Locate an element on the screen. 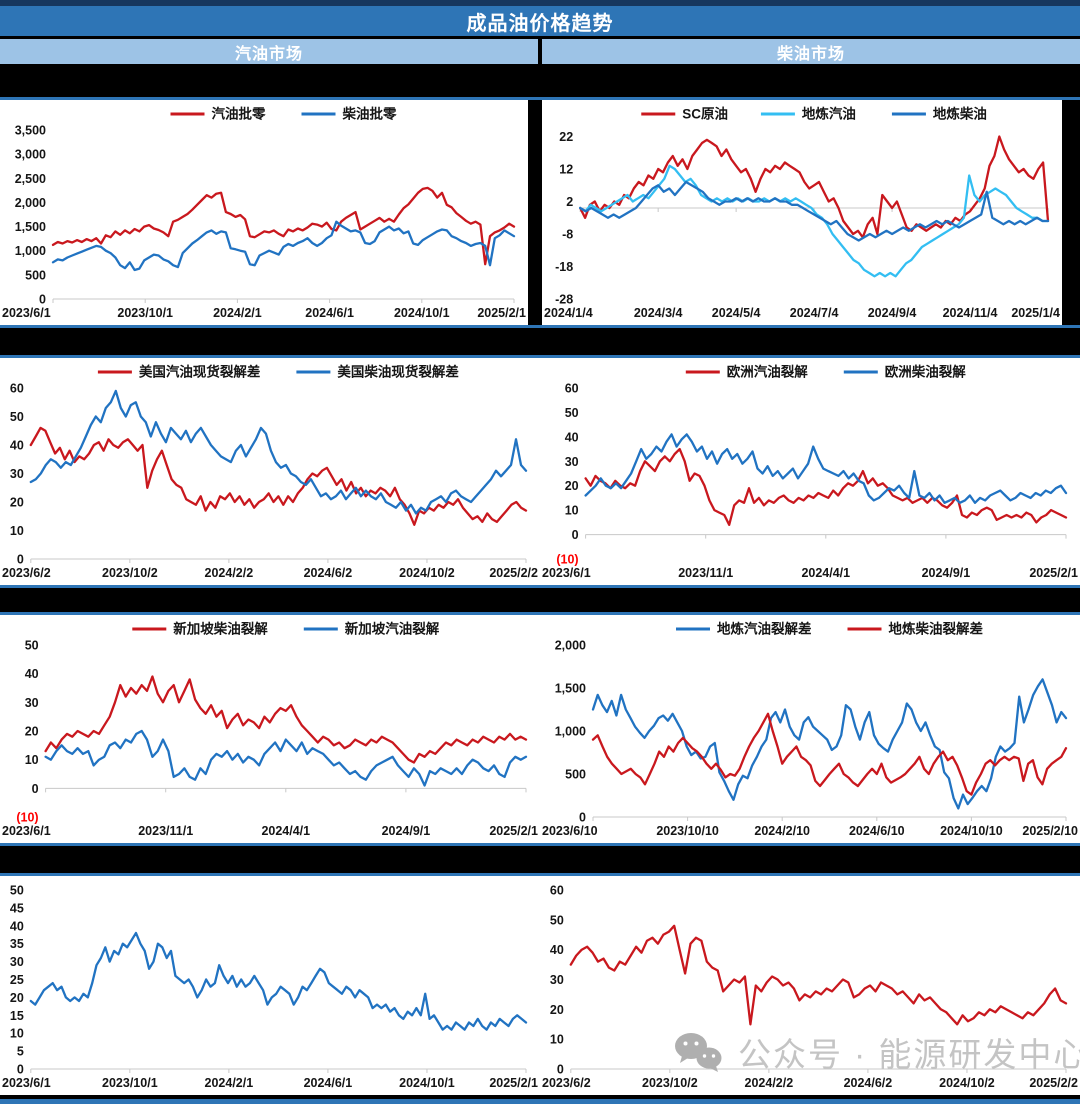 This screenshot has height=1104, width=1080. page-title-bar: 成品油价格趋势 is located at coordinates (540, 21).